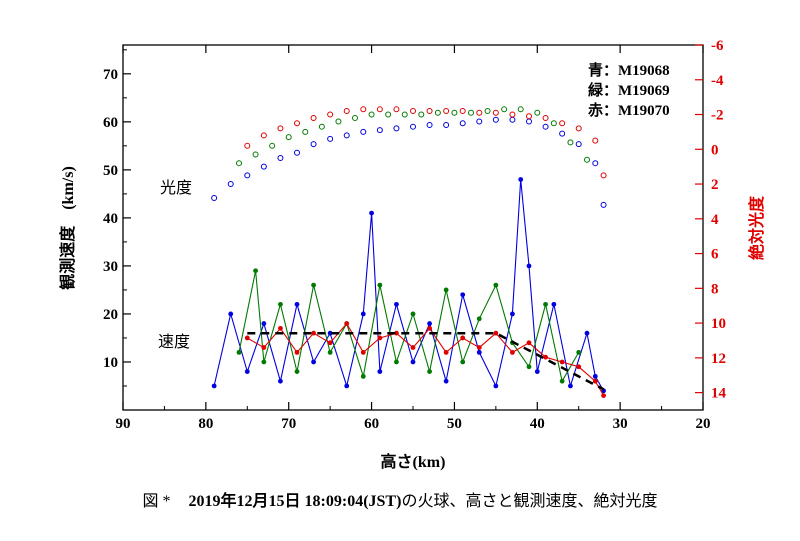 This screenshot has height=541, width=800. Describe the element at coordinates (110, 267) in the screenshot. I see `y-left-tick-label: 30` at that location.